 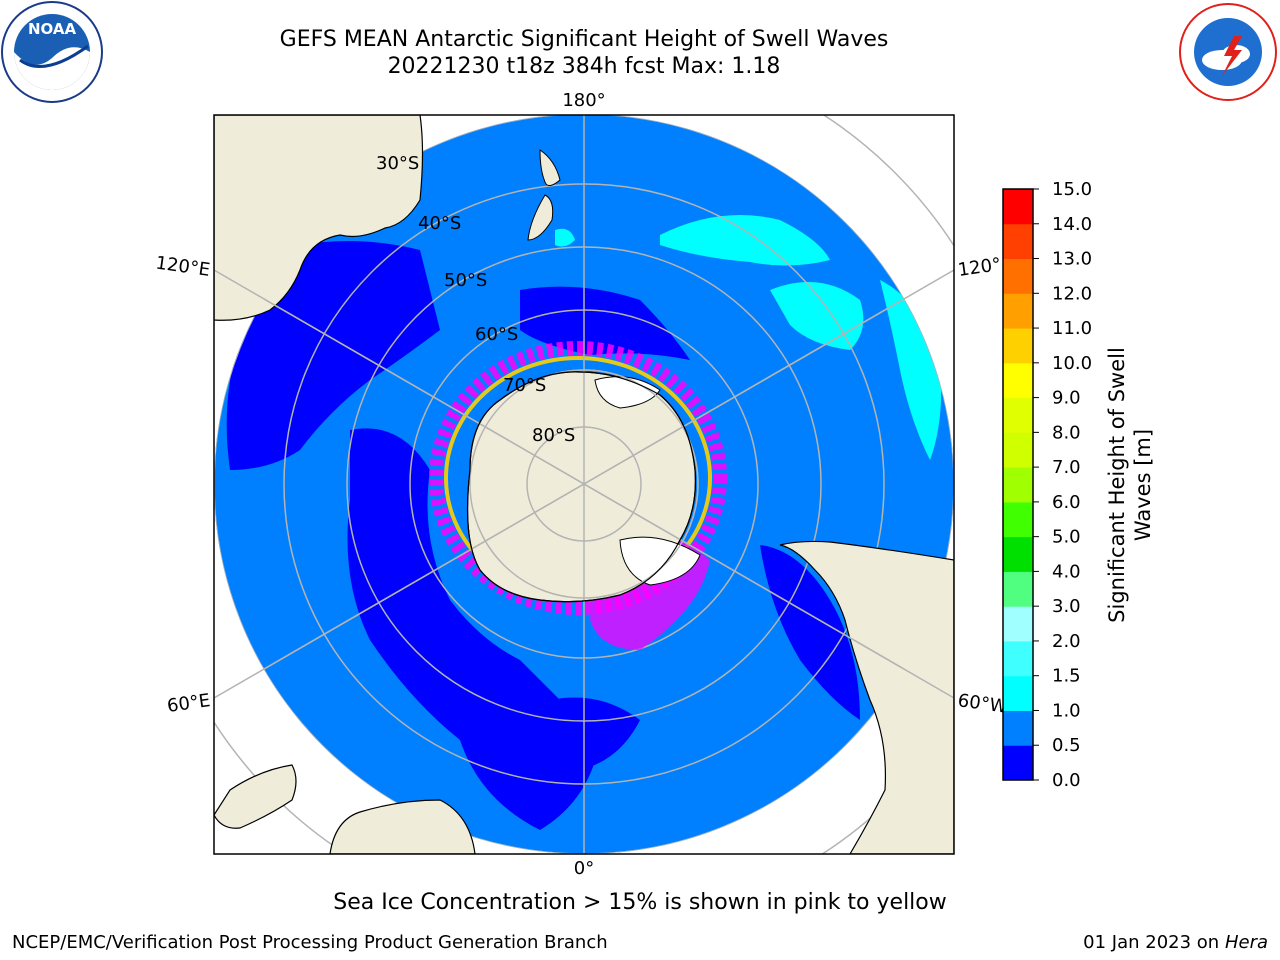 What do you see at coordinates (1066, 432) in the screenshot?
I see `colorbar-tick-label: 8.0` at bounding box center [1066, 432].